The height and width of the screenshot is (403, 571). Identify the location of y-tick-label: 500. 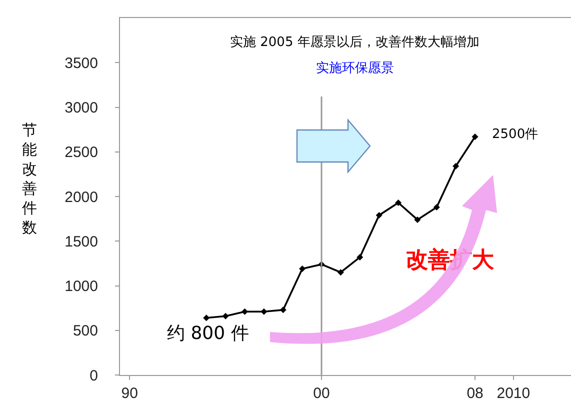
(85, 331).